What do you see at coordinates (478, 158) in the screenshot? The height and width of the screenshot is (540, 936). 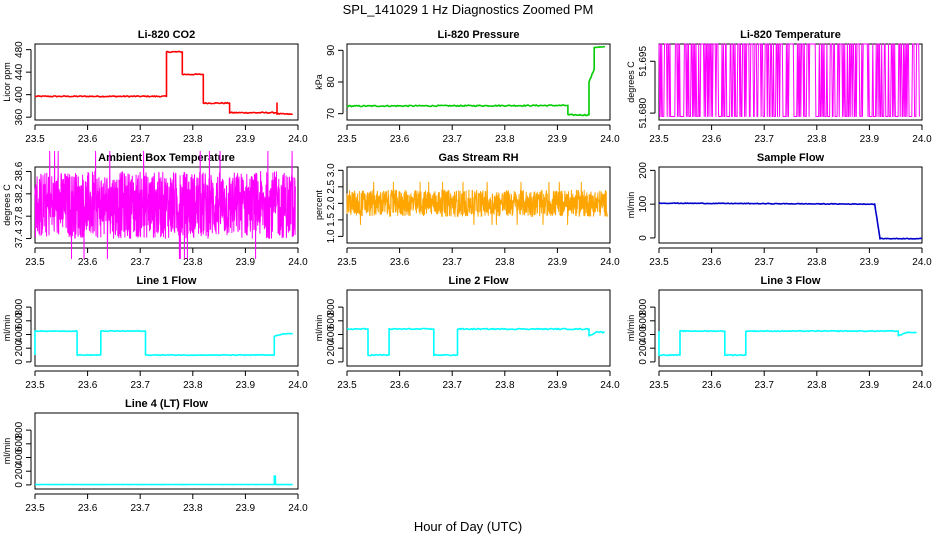 I see `chart-title: Gas Stream RH` at bounding box center [478, 158].